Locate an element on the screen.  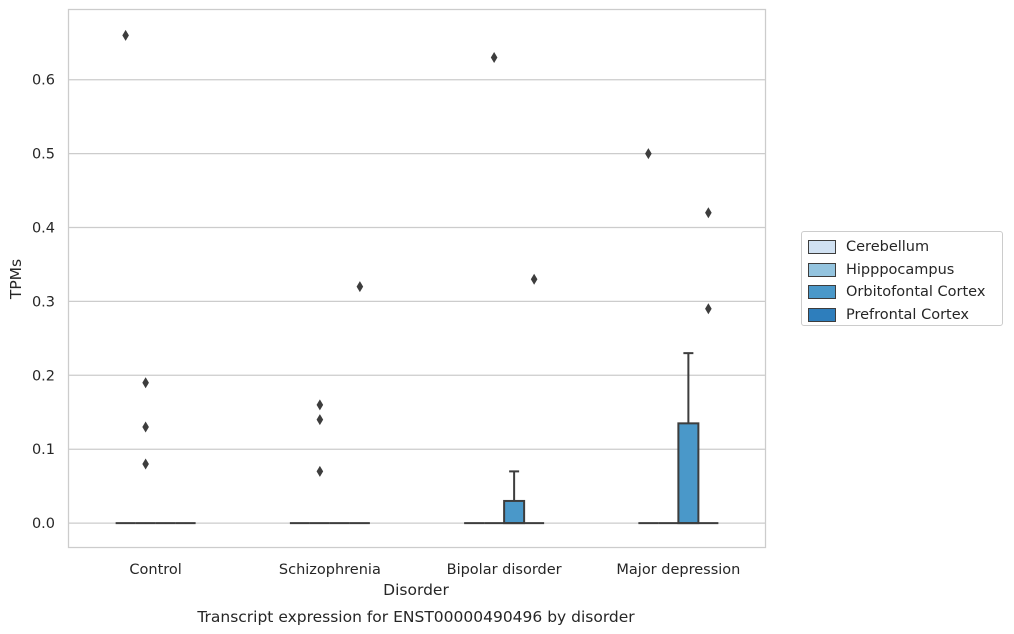
legend-item-orbitofrontal-cortex: Orbitofontal Cortex is located at coordinates (905, 292).